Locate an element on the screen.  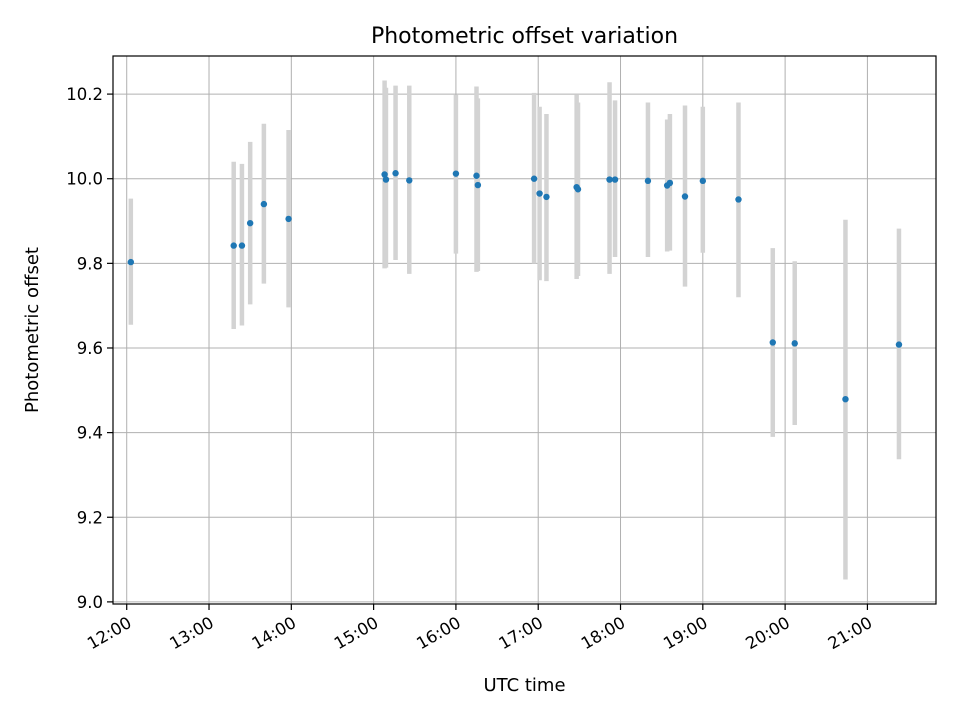
y-tick-label: 9.2 is located at coordinates (90, 517).